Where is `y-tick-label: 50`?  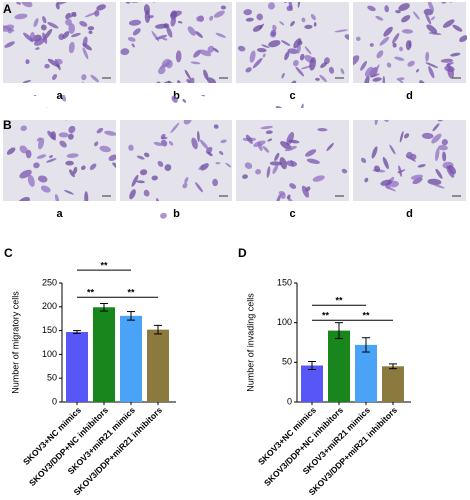
y-tick-label: 50 is located at coordinates (287, 362).